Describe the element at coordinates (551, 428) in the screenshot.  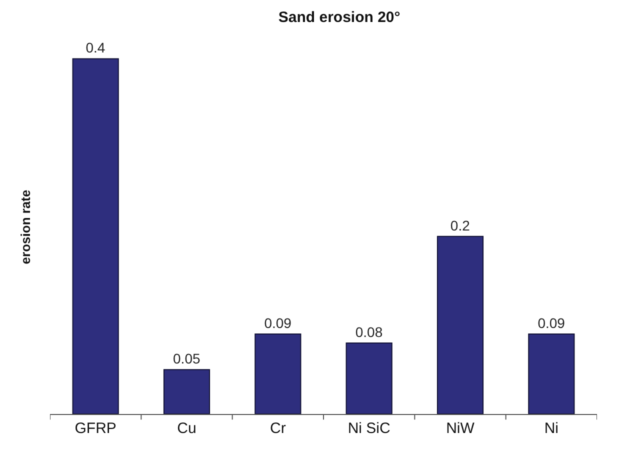
I see `x-tick-label: Ni` at that location.